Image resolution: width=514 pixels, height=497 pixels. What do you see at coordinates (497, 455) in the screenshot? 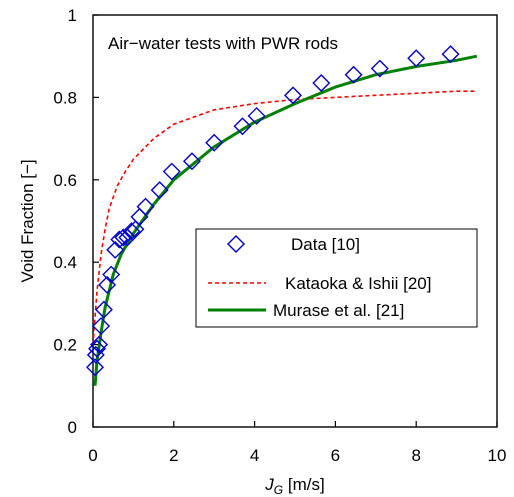
I see `x-tick-label: 10` at bounding box center [497, 455].